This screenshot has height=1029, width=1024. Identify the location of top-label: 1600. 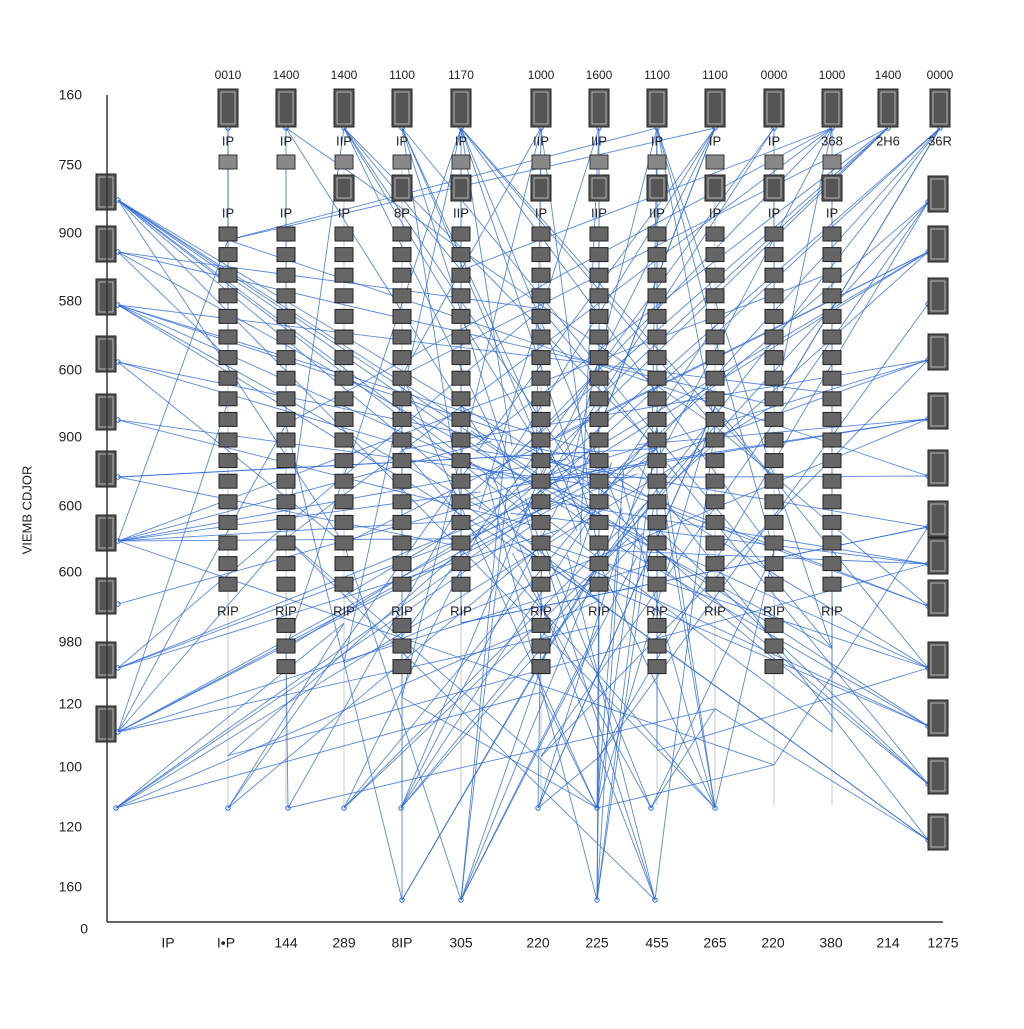
(599, 75).